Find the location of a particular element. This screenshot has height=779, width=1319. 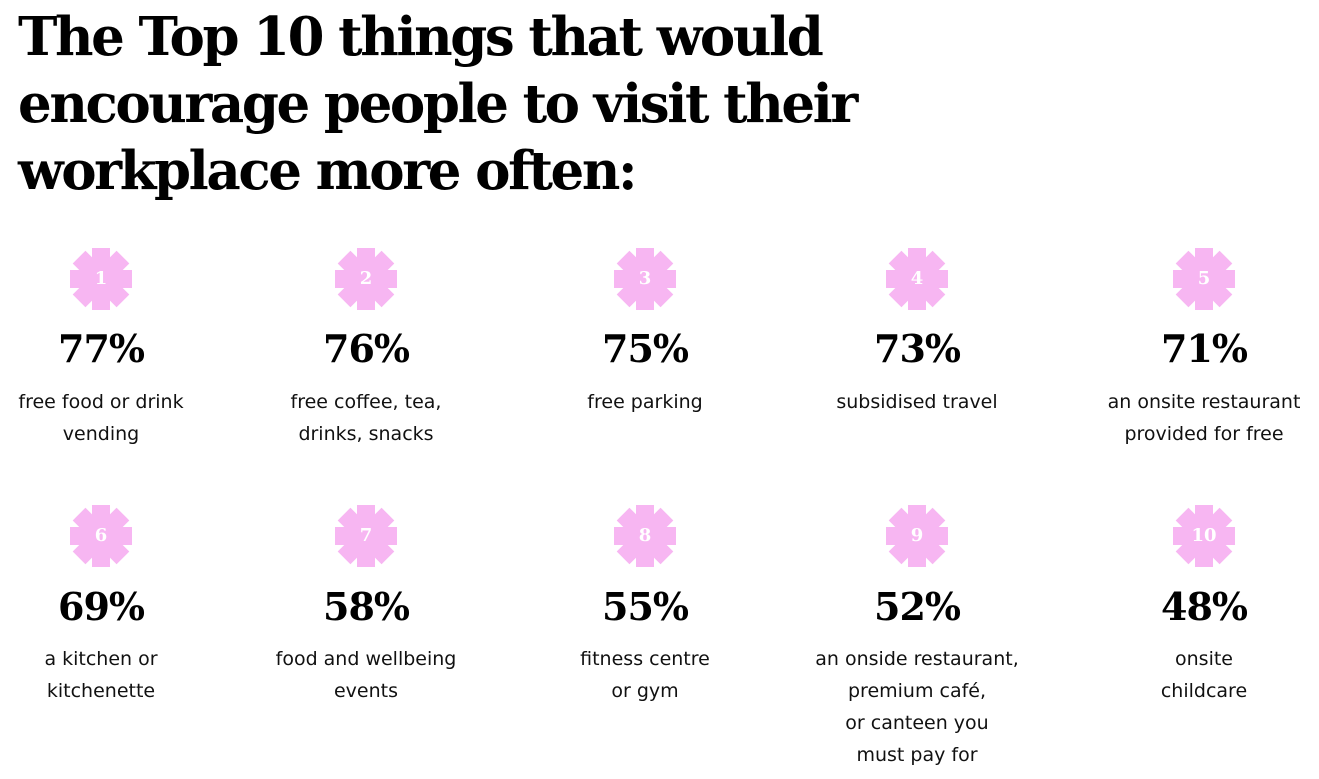

description-line: childcare is located at coordinates (1204, 691).